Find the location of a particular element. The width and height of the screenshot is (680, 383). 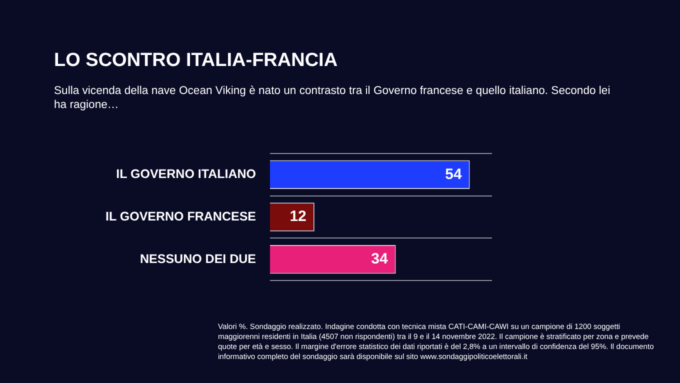

data-label: 12 is located at coordinates (298, 217).